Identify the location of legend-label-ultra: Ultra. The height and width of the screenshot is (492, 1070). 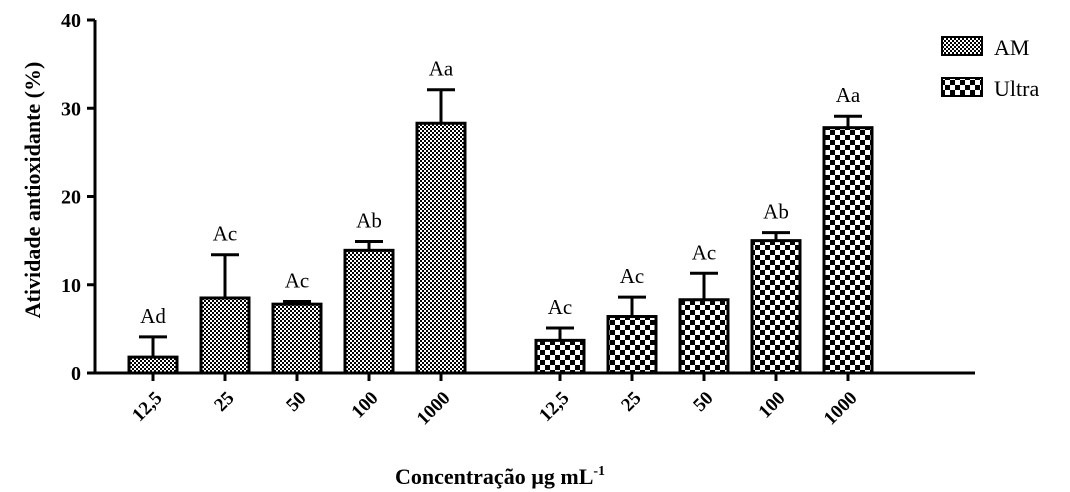
(1016, 88).